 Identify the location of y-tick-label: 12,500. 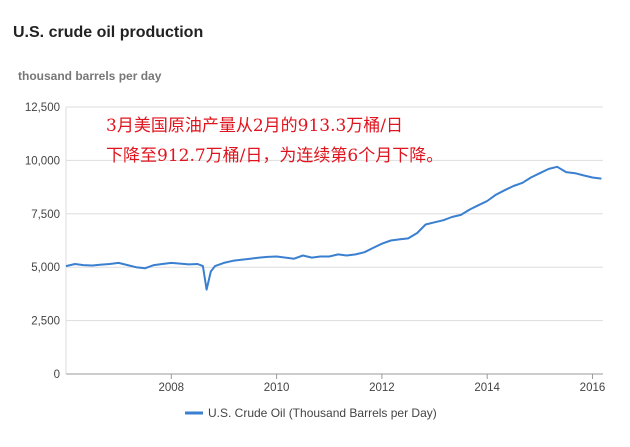
(42, 108).